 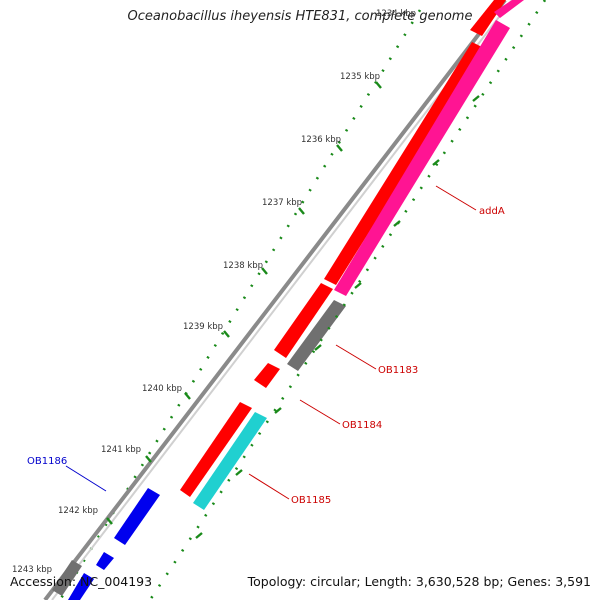 I want to click on tick-label-1235: 1235 kbp, so click(x=360, y=77).